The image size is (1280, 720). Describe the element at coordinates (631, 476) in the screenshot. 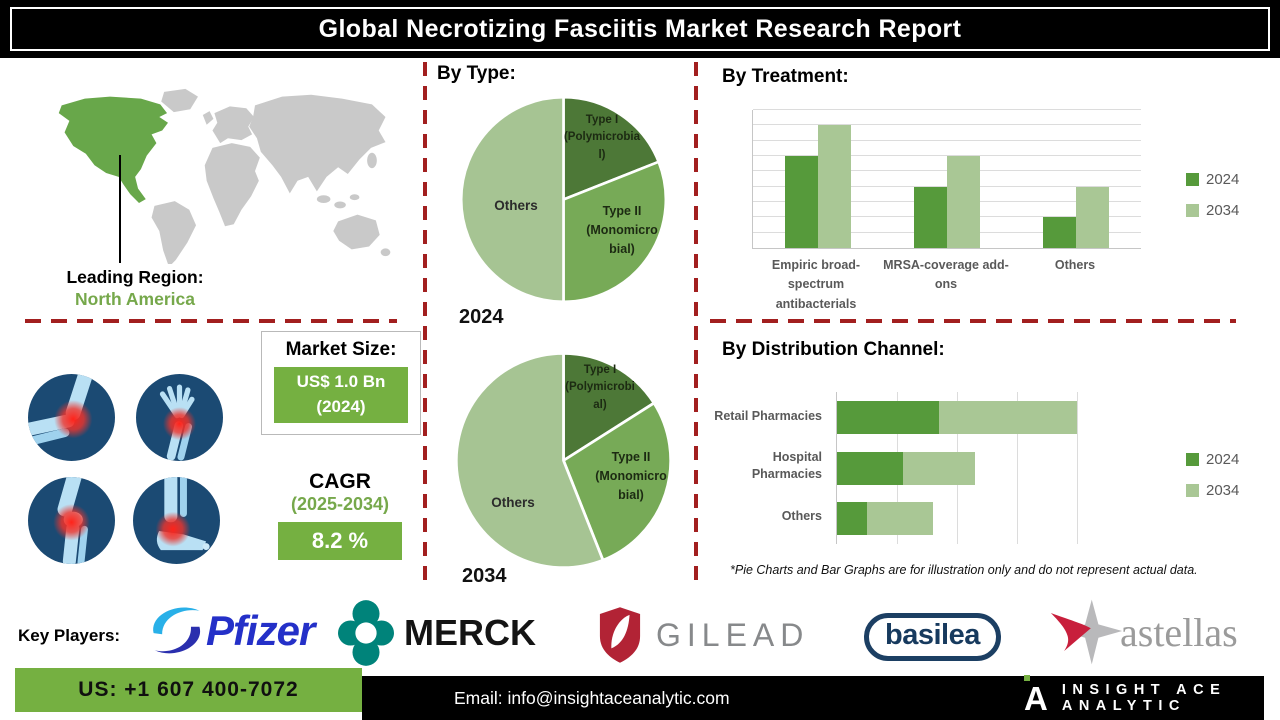

I see `pie-2034-label-type2: Type II (Monomicro bial)` at that location.